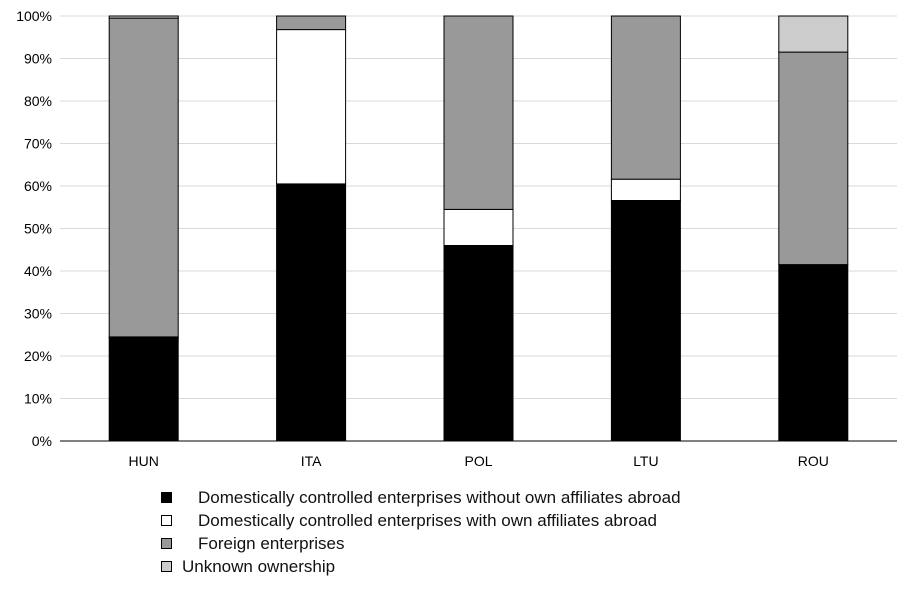 Image resolution: width=909 pixels, height=593 pixels. What do you see at coordinates (144, 461) in the screenshot?
I see `x-tick-label: HUN` at bounding box center [144, 461].